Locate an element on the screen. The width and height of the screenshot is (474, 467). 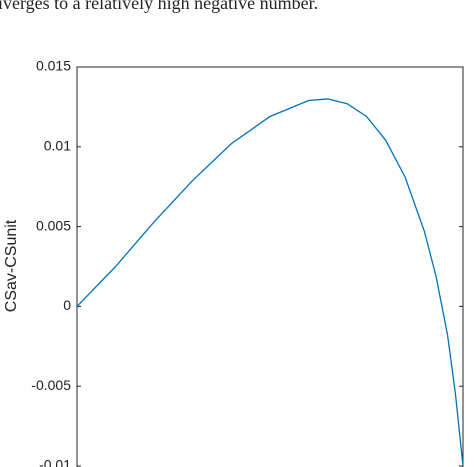
y-tick-label: 0.01 is located at coordinates (57, 146).